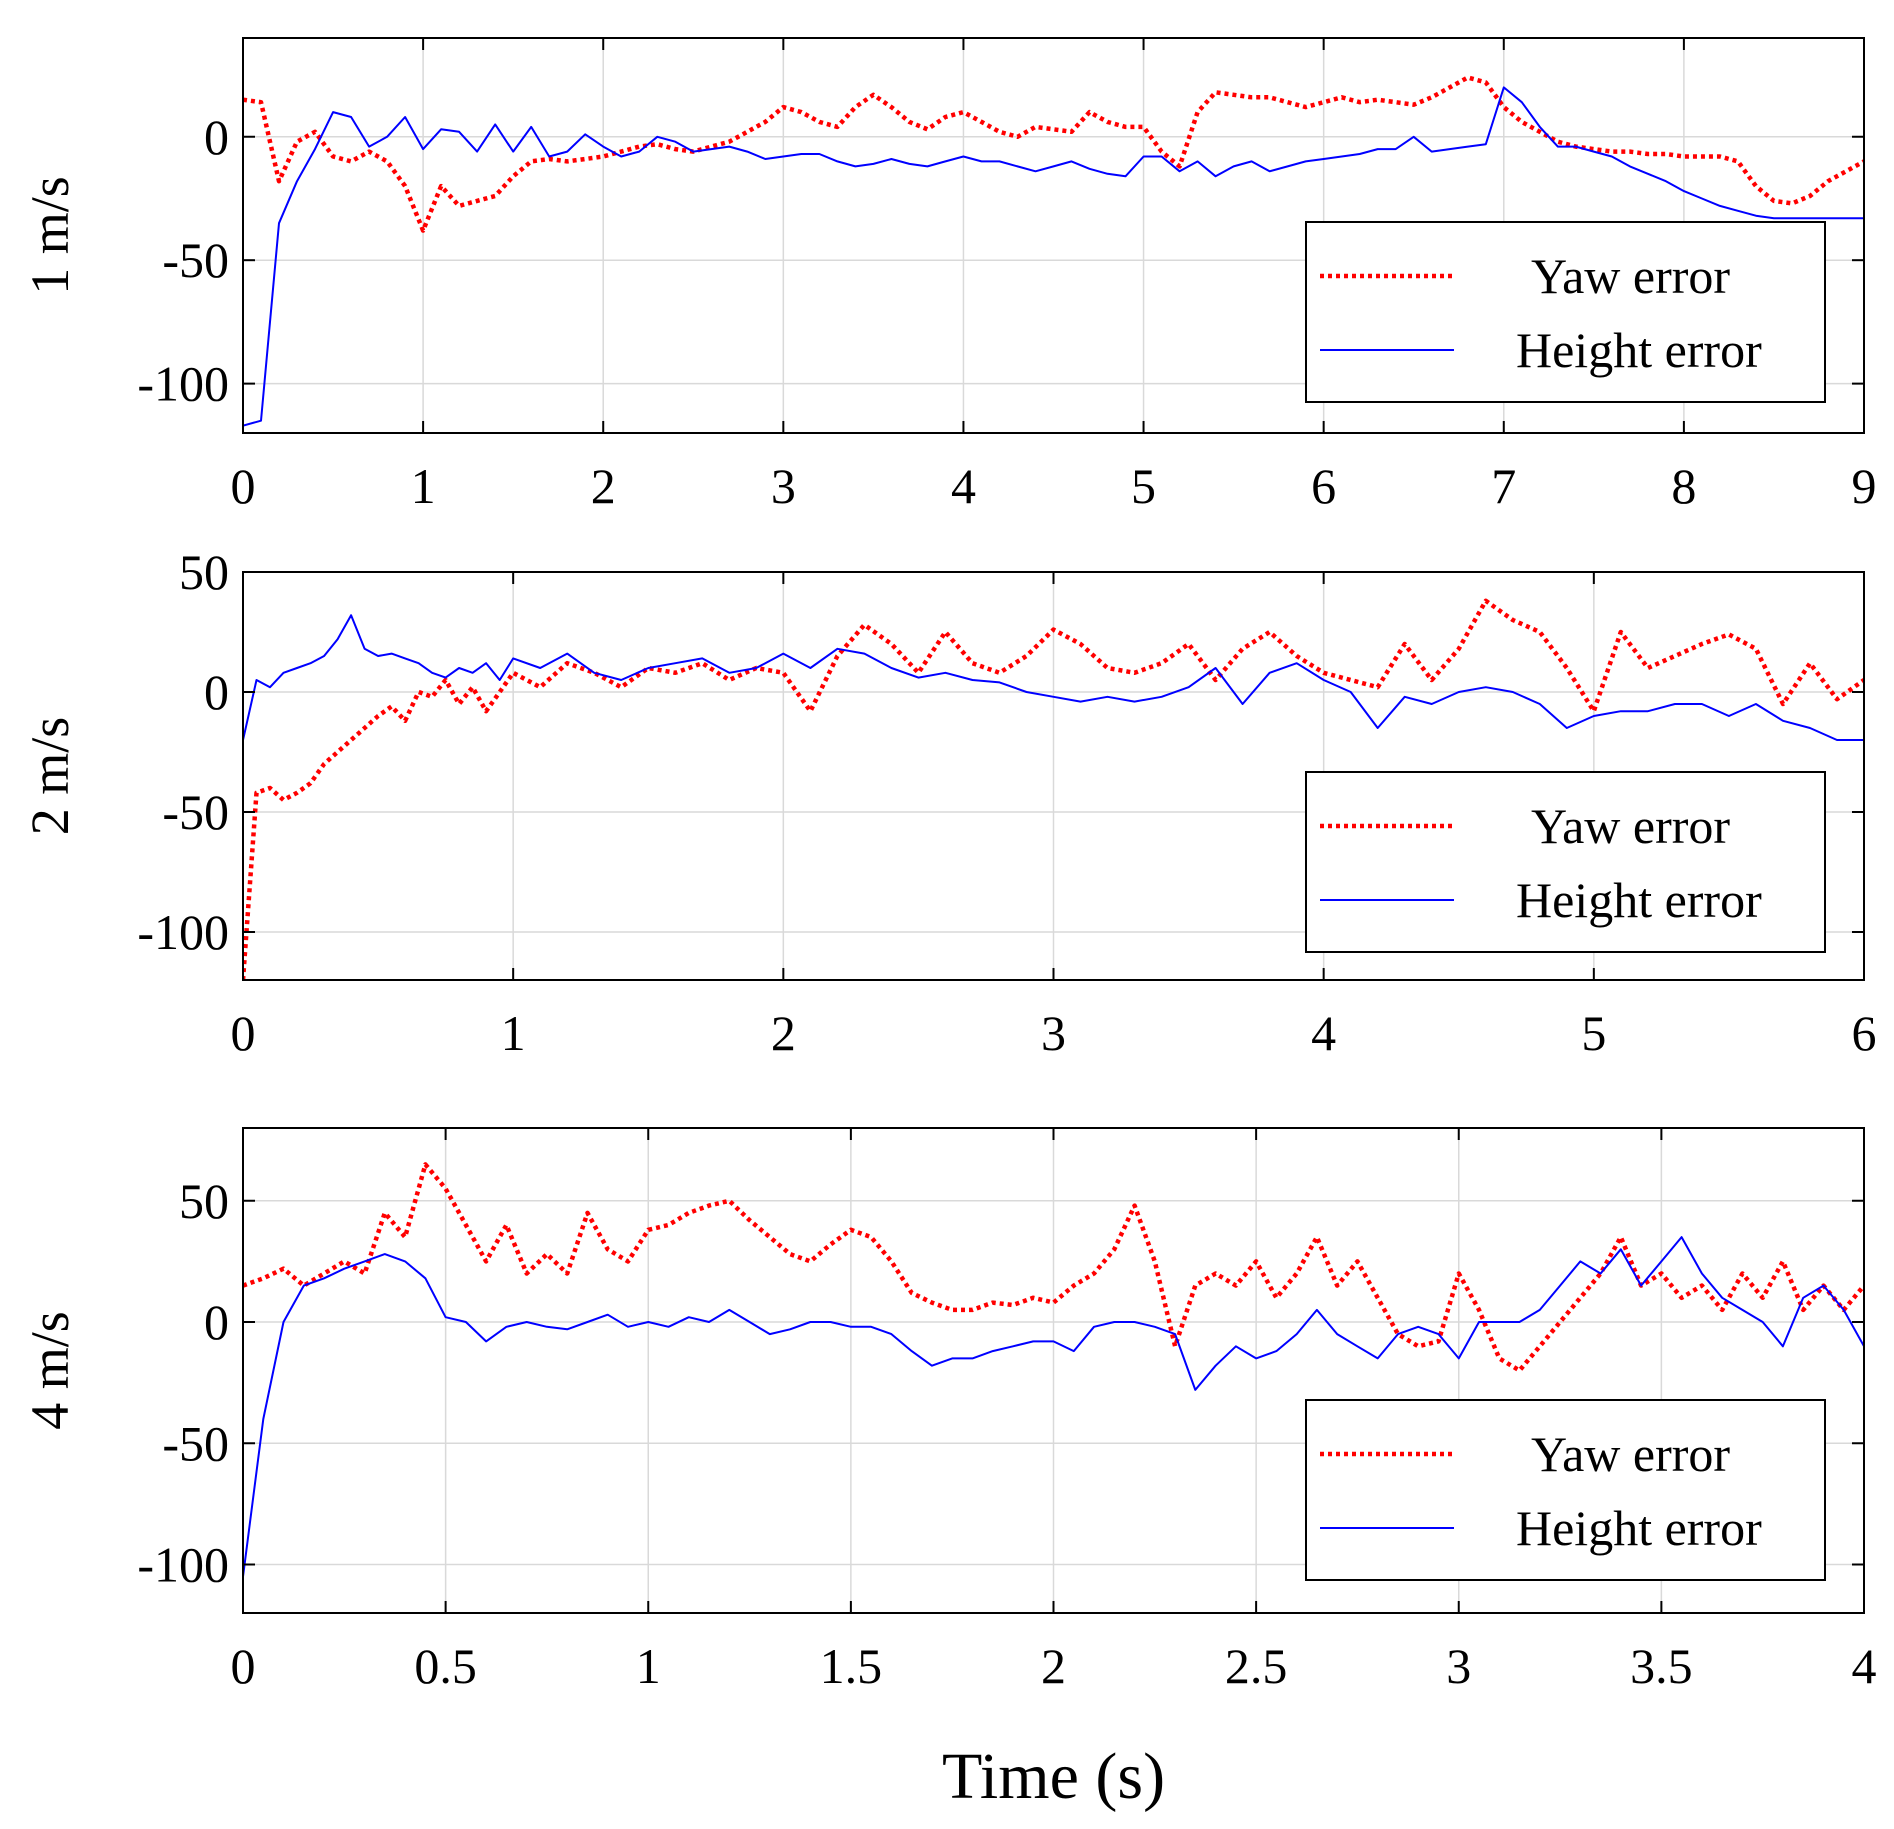  I want to click on x-tick-label: 9, so click(1864, 486).